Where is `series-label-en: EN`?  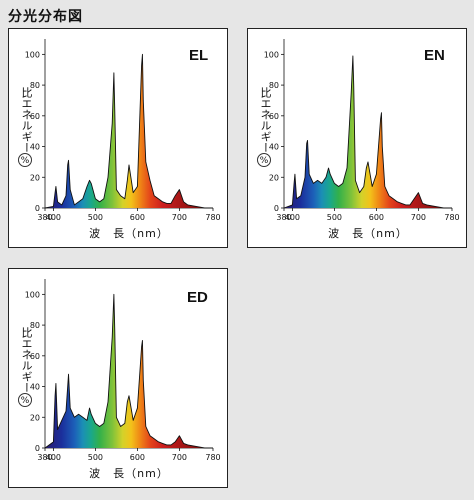 series-label-en: EN is located at coordinates (434, 55).